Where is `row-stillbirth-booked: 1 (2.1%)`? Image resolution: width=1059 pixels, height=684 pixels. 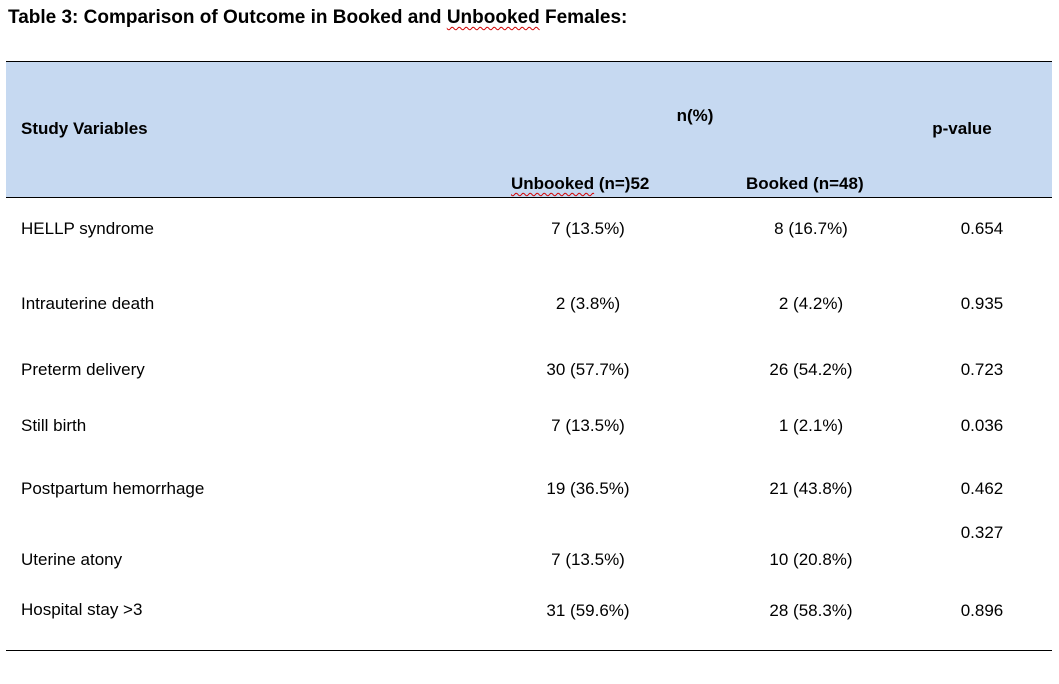
row-stillbirth-booked: 1 (2.1%) is located at coordinates (811, 425).